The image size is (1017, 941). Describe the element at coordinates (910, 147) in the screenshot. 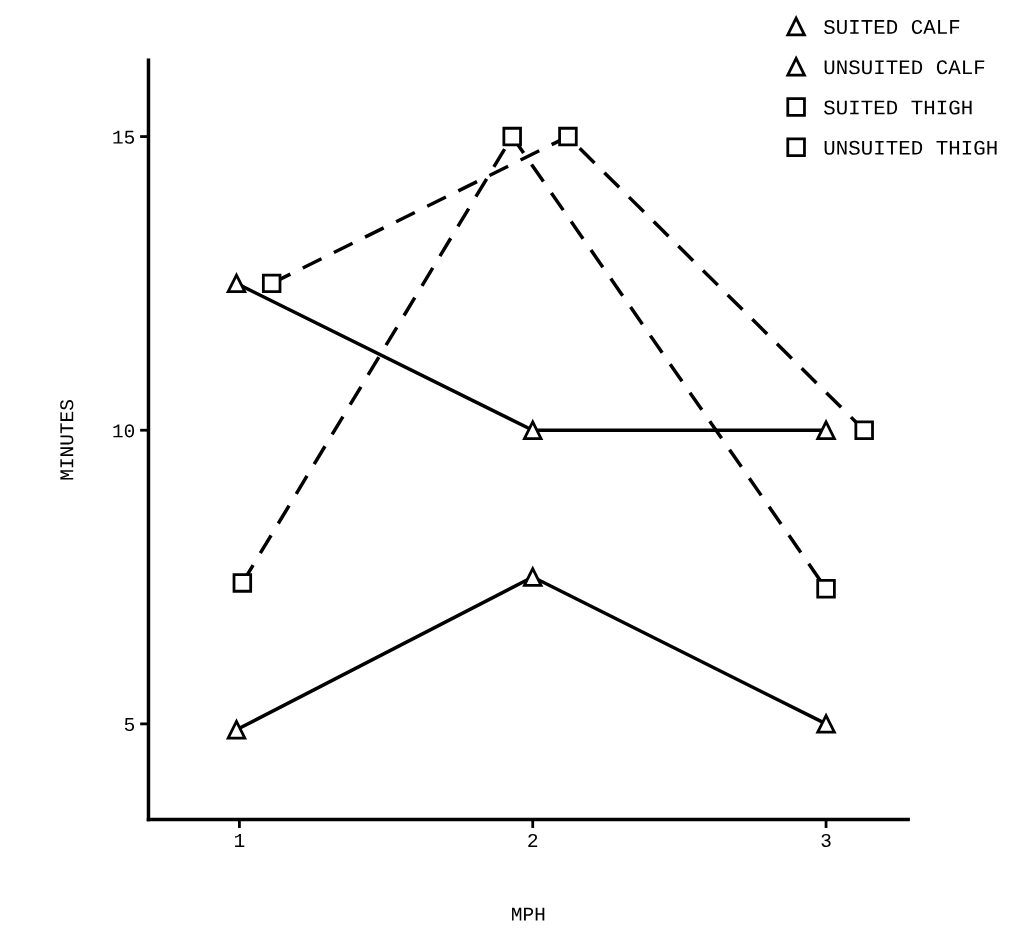

I see `legend-label: UNSUITED THIGH` at that location.